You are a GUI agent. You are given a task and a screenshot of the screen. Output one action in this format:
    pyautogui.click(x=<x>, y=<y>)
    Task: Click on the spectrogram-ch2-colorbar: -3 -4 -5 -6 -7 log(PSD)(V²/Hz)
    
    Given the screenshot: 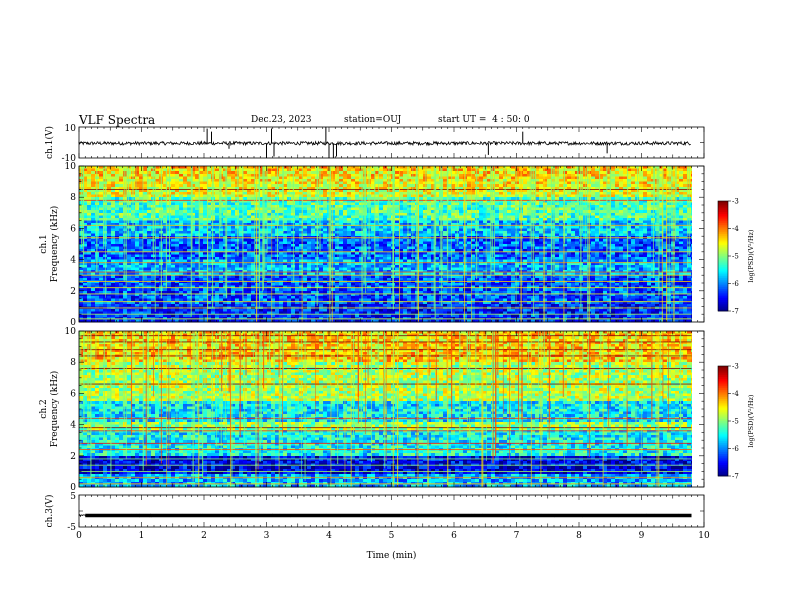 What is the action you would take?
    pyautogui.click(x=736, y=422)
    